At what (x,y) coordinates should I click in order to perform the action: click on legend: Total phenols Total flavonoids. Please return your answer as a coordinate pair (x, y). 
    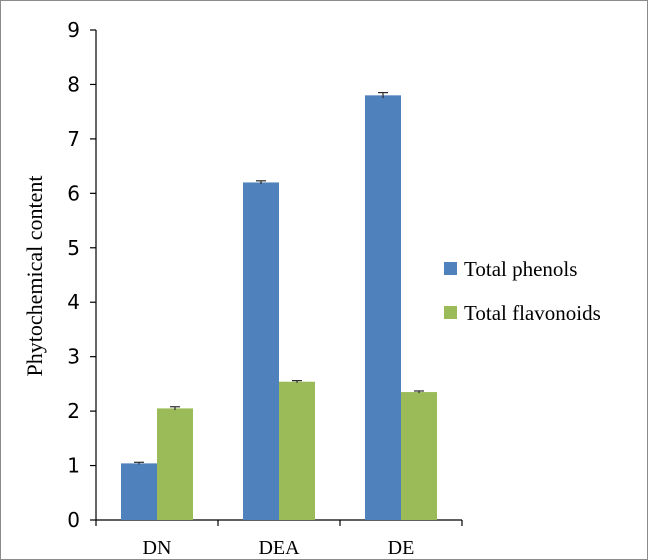
    Looking at the image, I should click on (522, 291).